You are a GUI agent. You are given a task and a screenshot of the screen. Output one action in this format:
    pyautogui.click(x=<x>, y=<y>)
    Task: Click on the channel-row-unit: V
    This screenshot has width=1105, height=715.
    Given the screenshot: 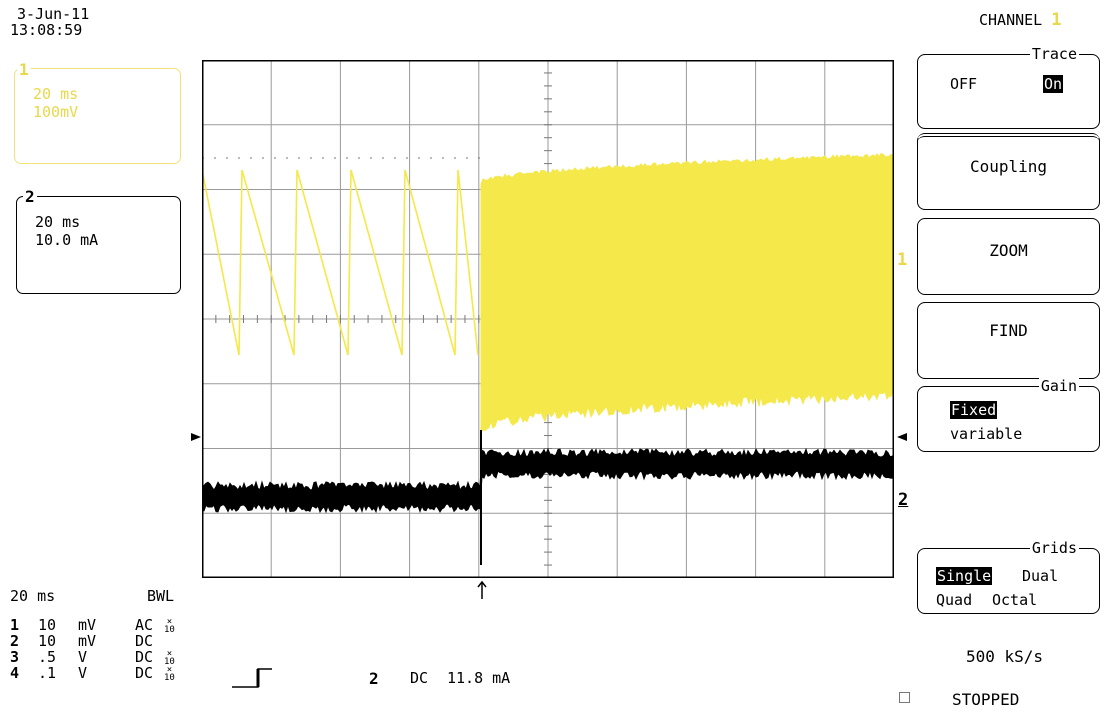 What is the action you would take?
    pyautogui.click(x=82, y=673)
    